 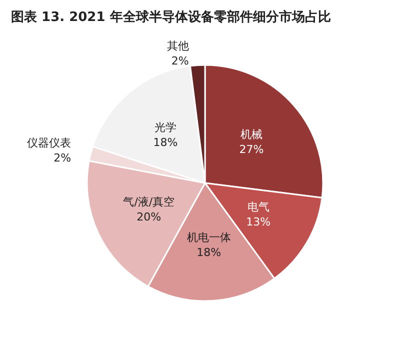 I want to click on slice-label: 光学, so click(x=165, y=127).